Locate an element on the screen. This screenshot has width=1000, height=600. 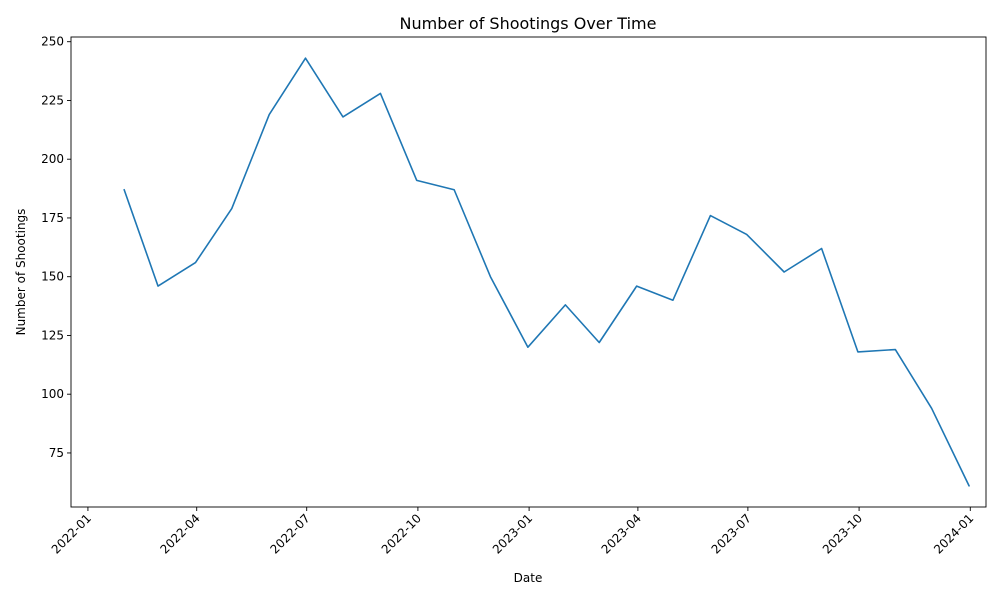
y-tick-label: 200 is located at coordinates (52, 159).